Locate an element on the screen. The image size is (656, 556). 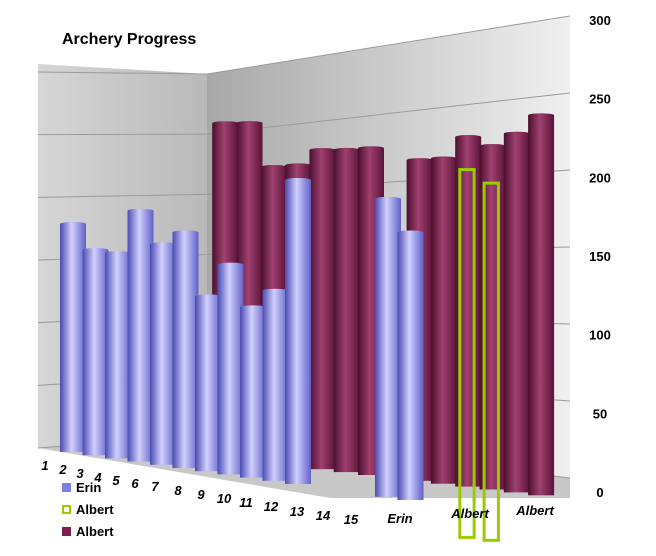
x-tick-label: 6 is located at coordinates (135, 483).